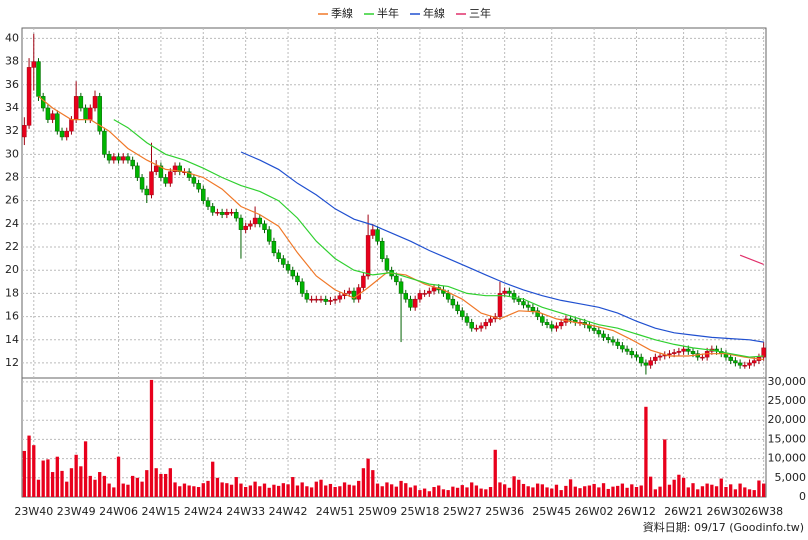 The width and height of the screenshot is (808, 540). Describe the element at coordinates (683, 511) in the screenshot. I see `x-tick-label: 26W21` at that location.